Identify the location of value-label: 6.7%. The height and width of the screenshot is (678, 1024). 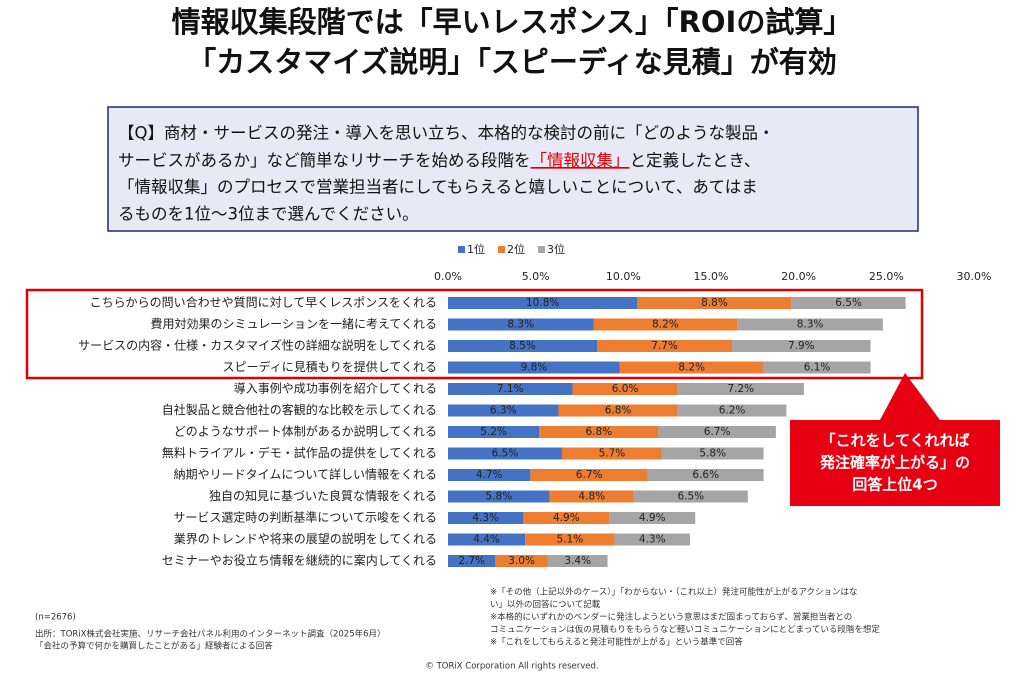
(589, 475).